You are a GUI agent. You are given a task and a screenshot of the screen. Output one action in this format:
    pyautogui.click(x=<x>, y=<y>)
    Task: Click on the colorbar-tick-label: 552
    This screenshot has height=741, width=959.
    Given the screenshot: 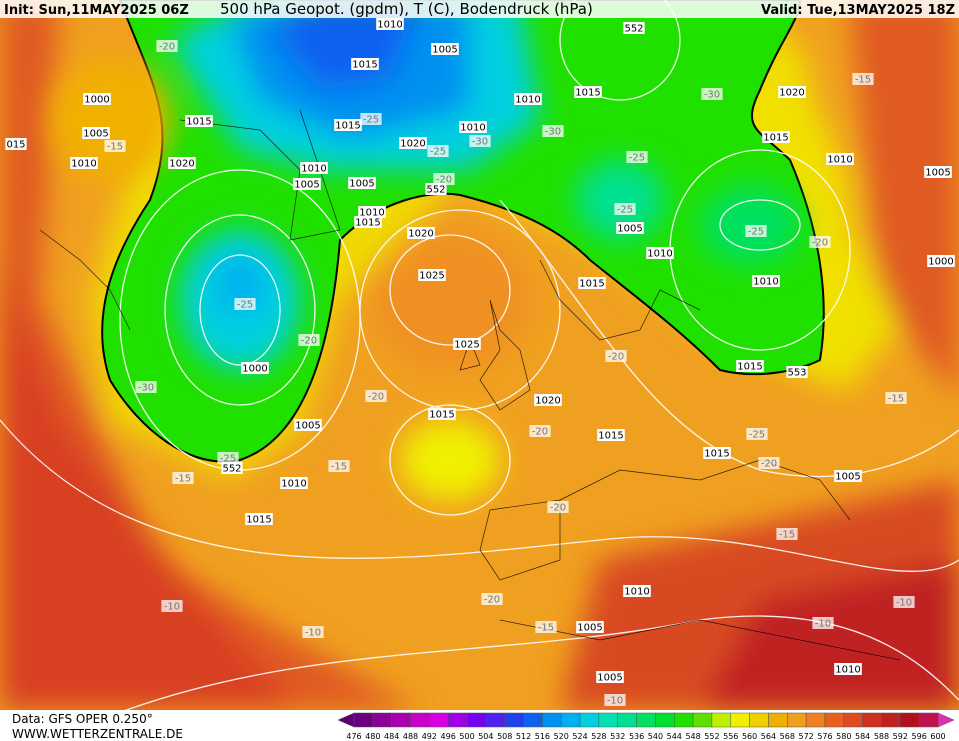 What is the action you would take?
    pyautogui.click(x=711, y=736)
    